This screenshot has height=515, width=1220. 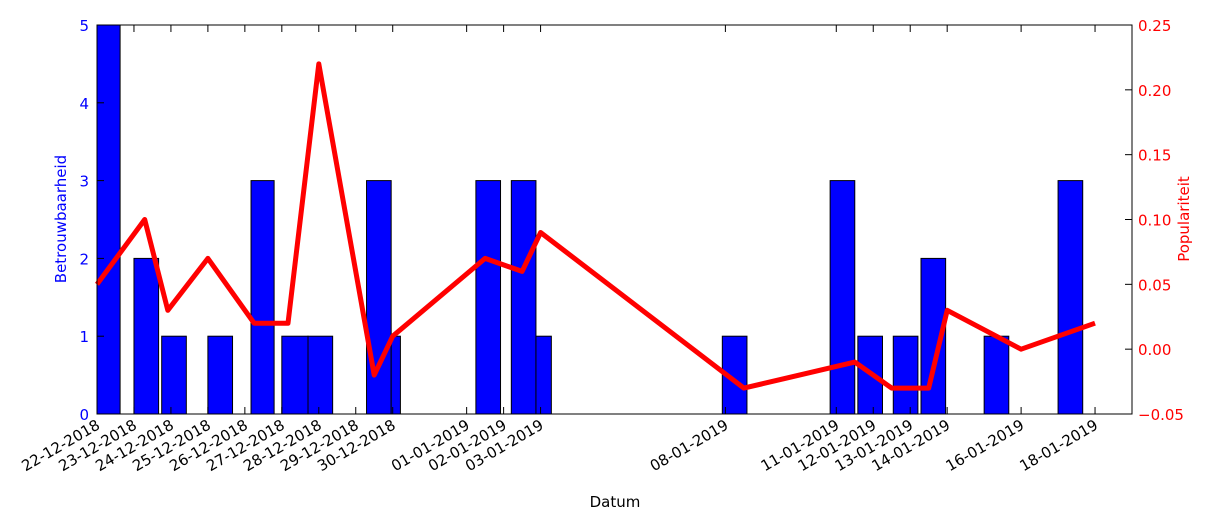 I want to click on left-y-tick-label: 0, so click(x=84, y=415).